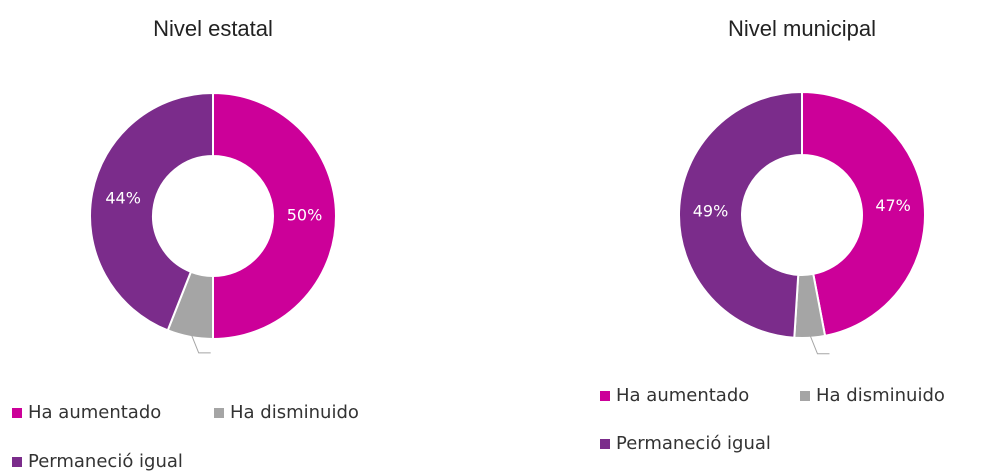 This screenshot has width=989, height=474. Describe the element at coordinates (305, 215) in the screenshot. I see `data-label: 50%` at that location.